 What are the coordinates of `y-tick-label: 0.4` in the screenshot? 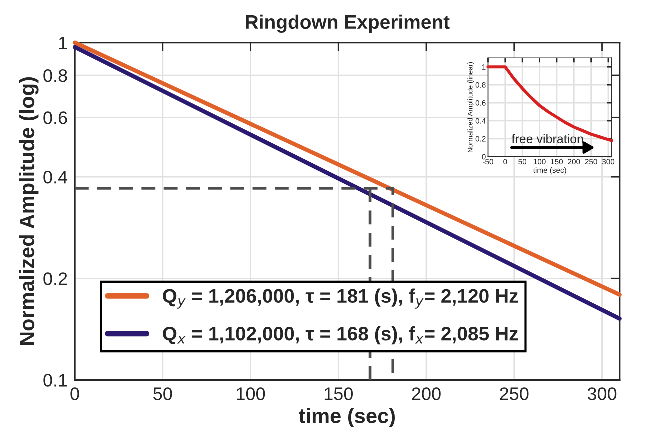 It's located at (56, 177).